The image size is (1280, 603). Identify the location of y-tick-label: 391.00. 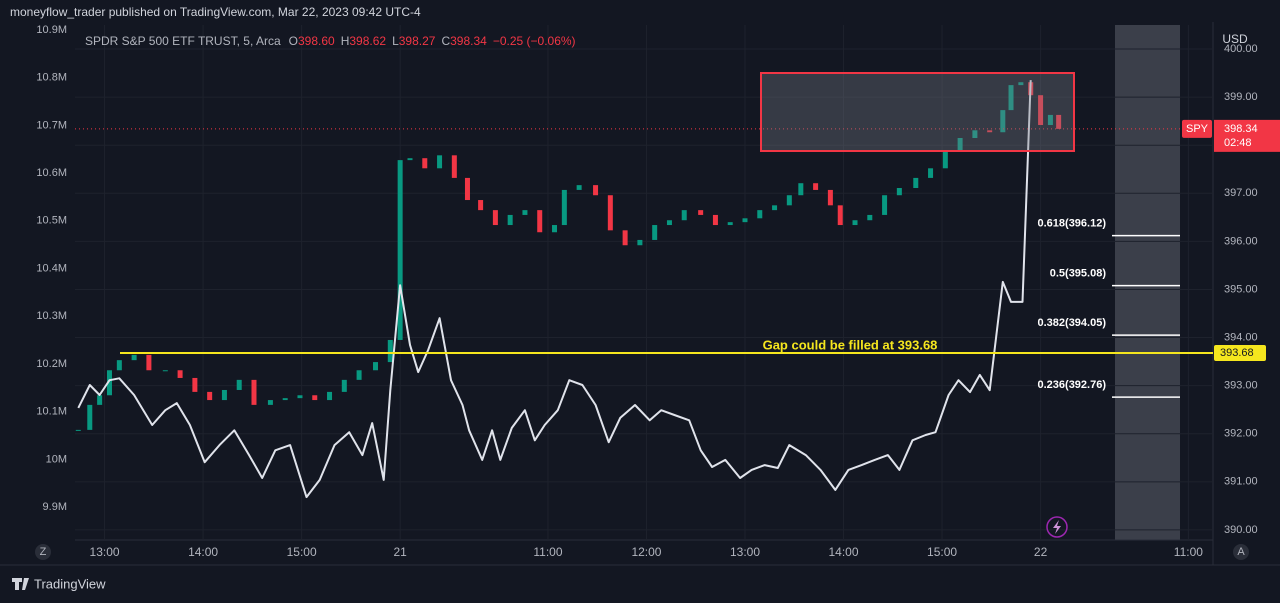
(1241, 482).